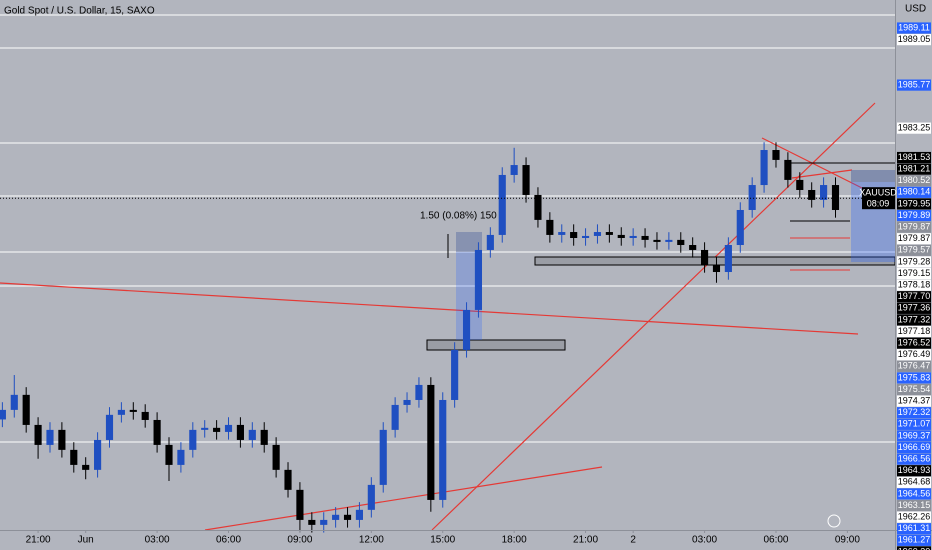  What do you see at coordinates (86, 540) in the screenshot?
I see `x-tick-label: Jun` at bounding box center [86, 540].